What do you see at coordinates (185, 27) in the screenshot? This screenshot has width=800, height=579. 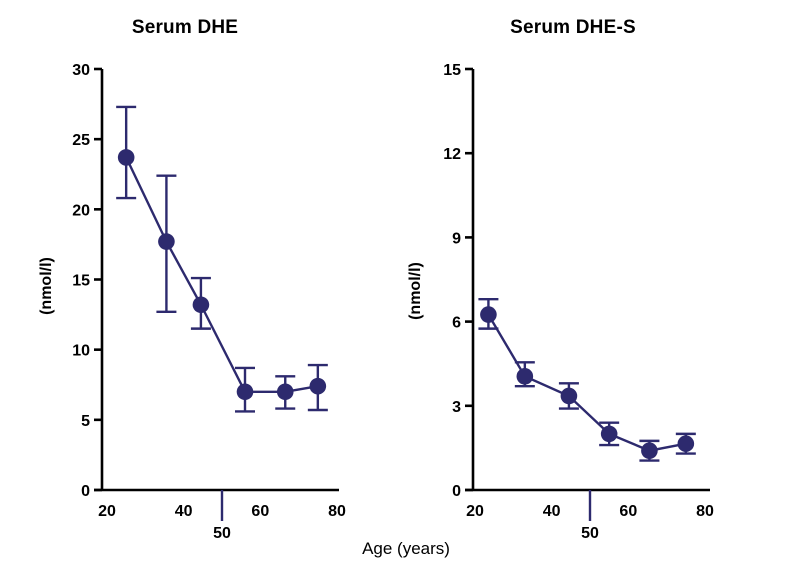 I see `chart-title-serum-dhe: Serum DHE` at bounding box center [185, 27].